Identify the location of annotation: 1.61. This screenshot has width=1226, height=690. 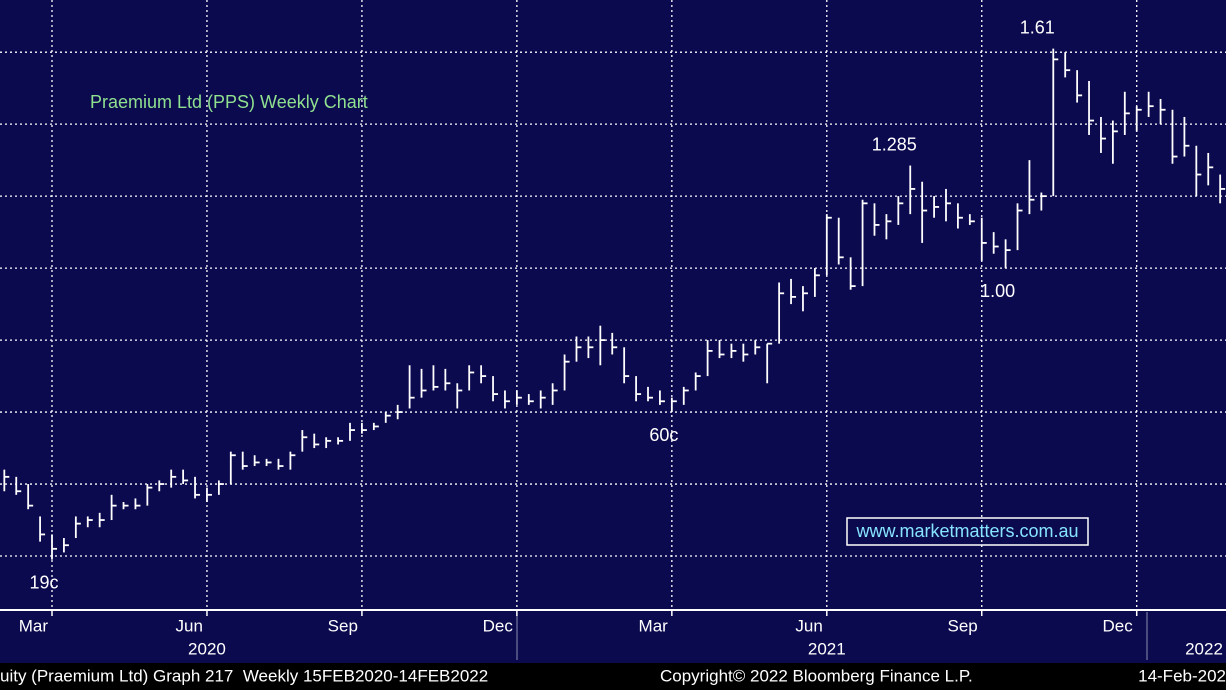
(1037, 27).